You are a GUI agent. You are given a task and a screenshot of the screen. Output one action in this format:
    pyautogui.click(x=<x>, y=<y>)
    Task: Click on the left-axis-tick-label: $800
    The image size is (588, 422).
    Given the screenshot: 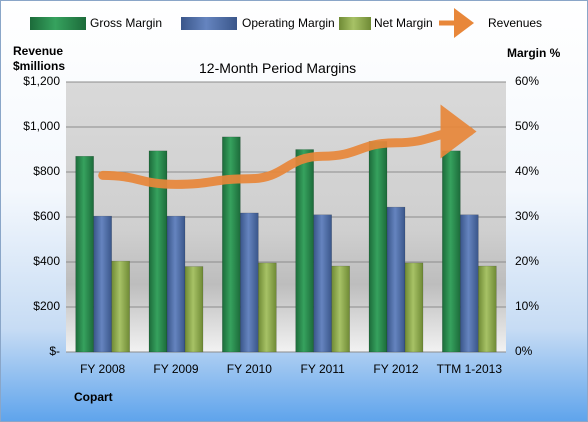 What is the action you would take?
    pyautogui.click(x=46, y=171)
    